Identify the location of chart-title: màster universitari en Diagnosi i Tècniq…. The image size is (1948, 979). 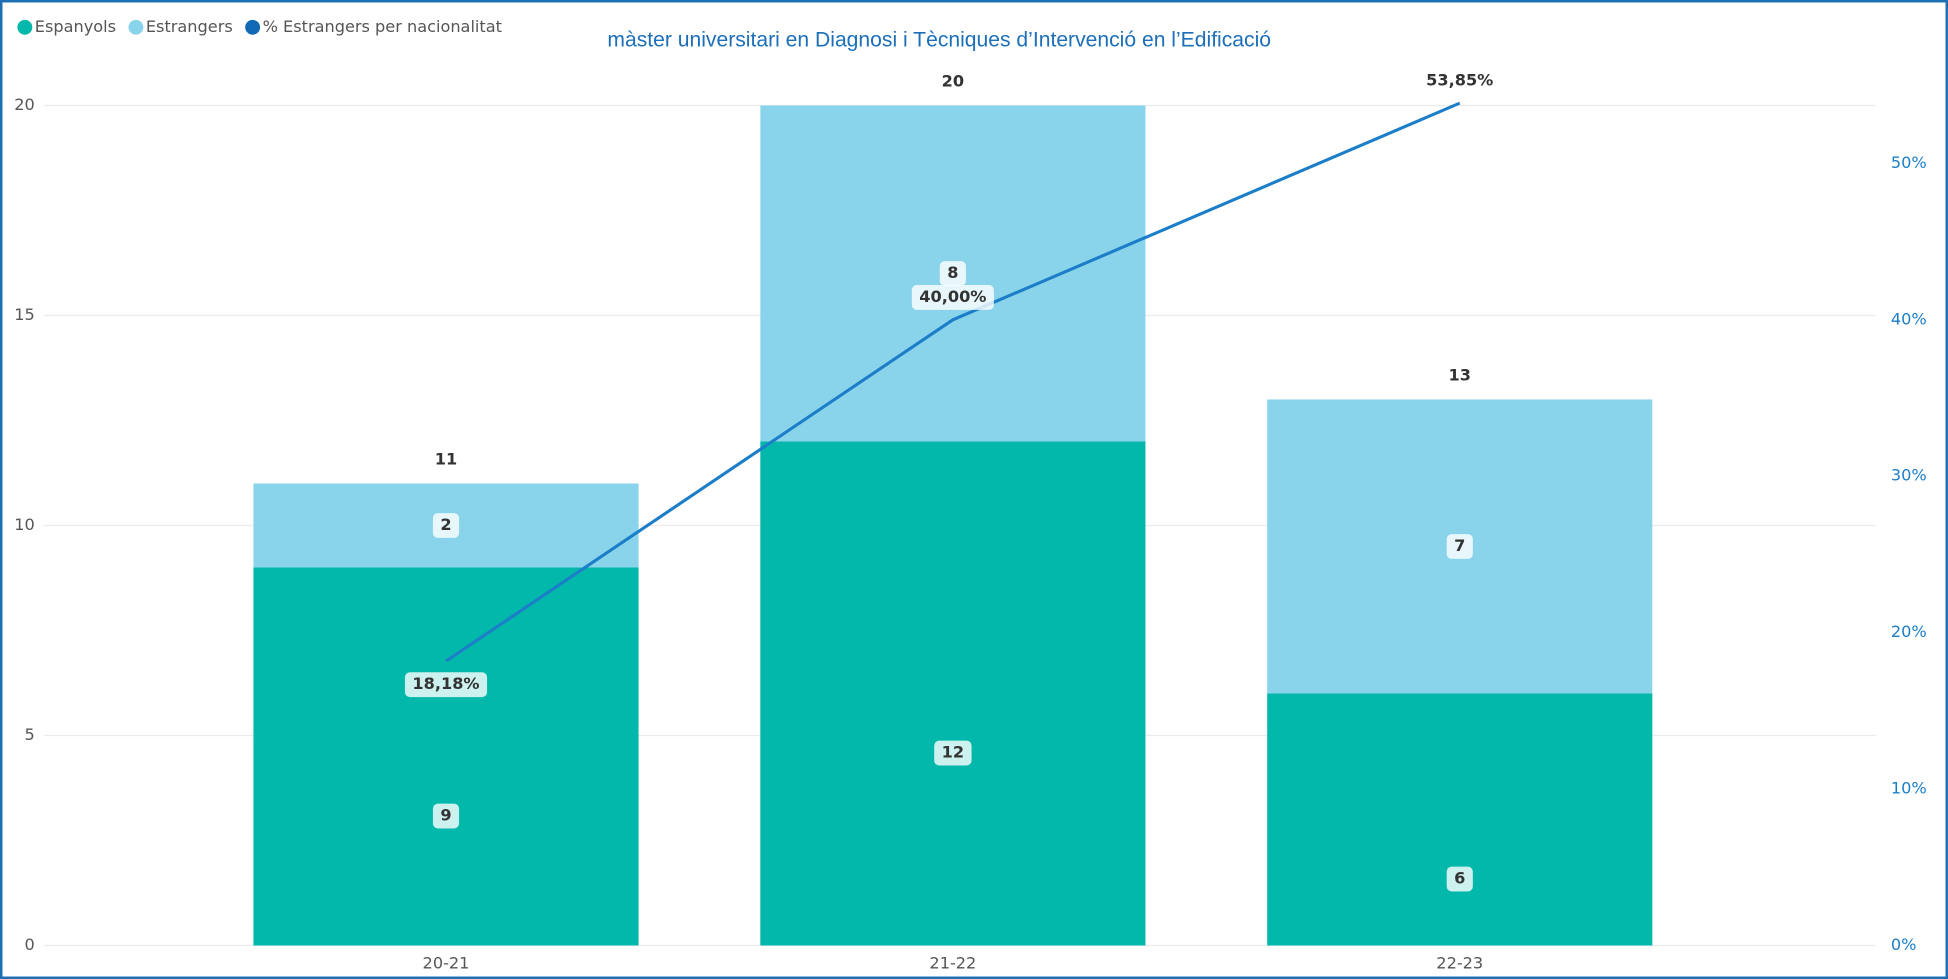
(939, 40).